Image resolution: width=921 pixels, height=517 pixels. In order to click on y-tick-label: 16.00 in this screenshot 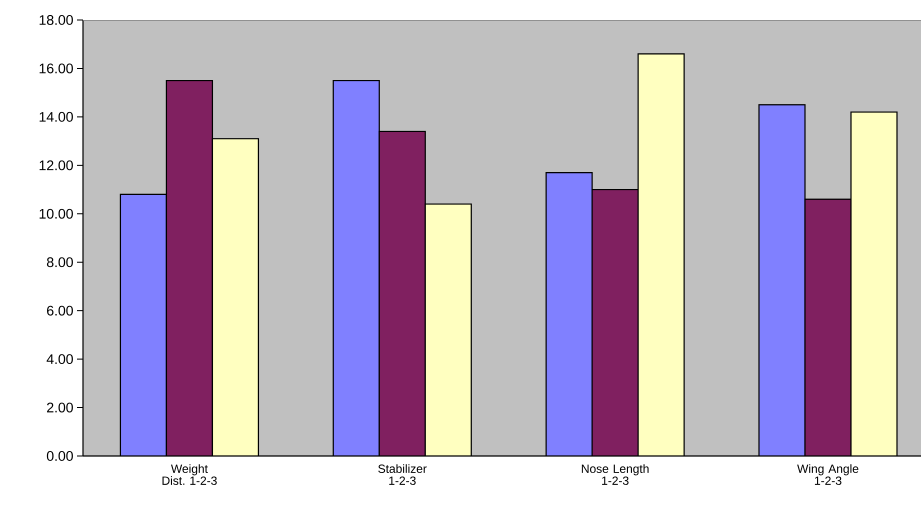, I will do `click(56, 68)`.